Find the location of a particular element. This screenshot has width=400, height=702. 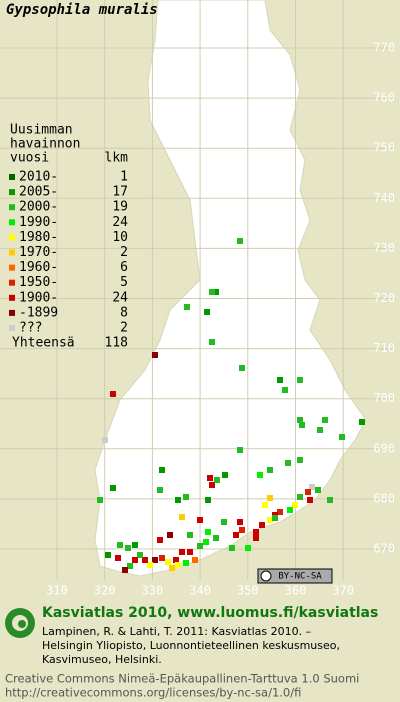

legend-label: 2000- is located at coordinates (38, 207).